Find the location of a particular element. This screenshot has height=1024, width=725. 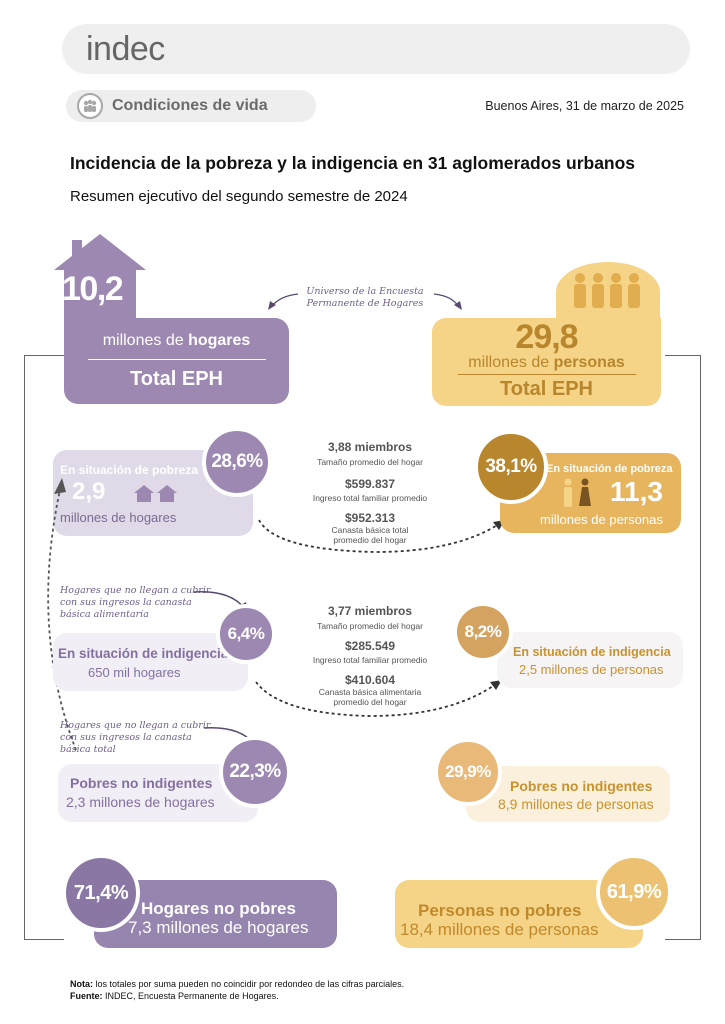

pobreza-canasta-label: Canasta básica total promedio del hogar is located at coordinates (370, 535).